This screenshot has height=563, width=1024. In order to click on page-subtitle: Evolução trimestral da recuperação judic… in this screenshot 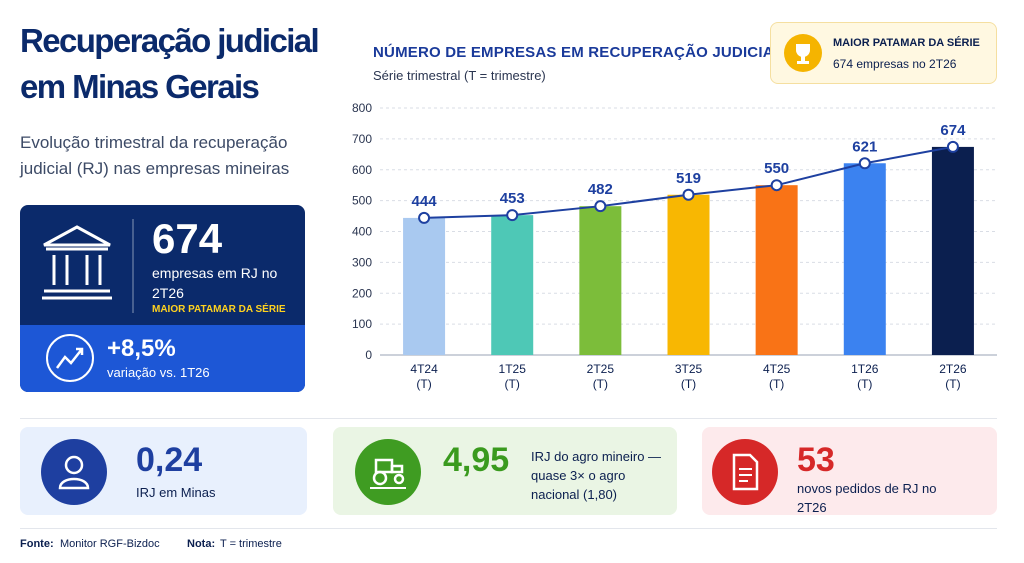, I will do `click(155, 155)`.